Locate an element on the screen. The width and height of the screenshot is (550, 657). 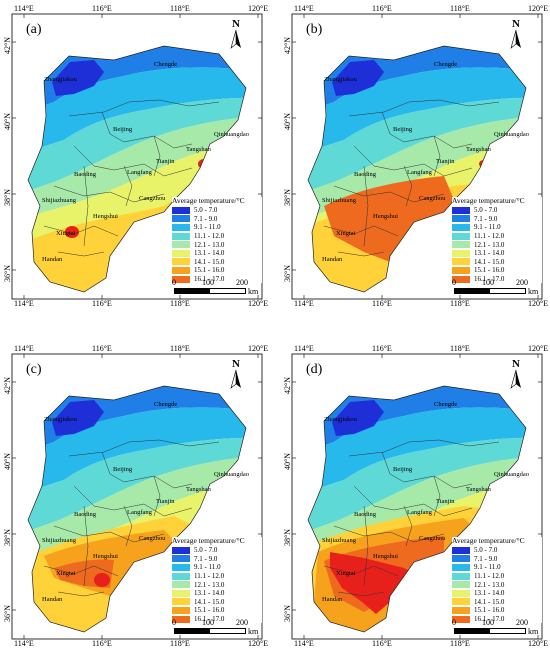
city-label: Zhangjiakou is located at coordinates (340, 419).